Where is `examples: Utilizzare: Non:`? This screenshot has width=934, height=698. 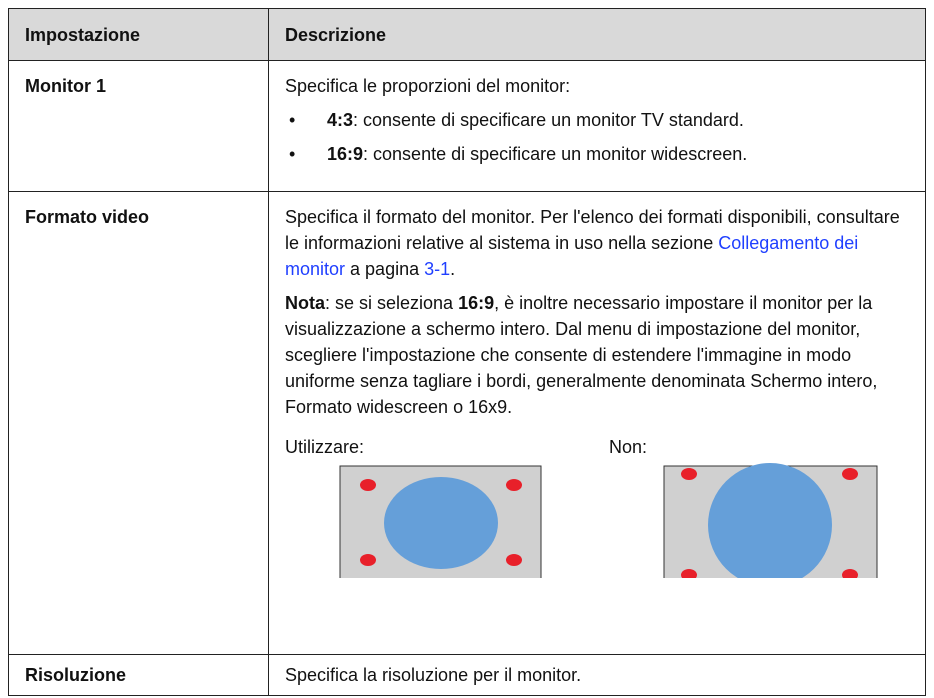 examples: Utilizzare: Non: is located at coordinates (598, 503).